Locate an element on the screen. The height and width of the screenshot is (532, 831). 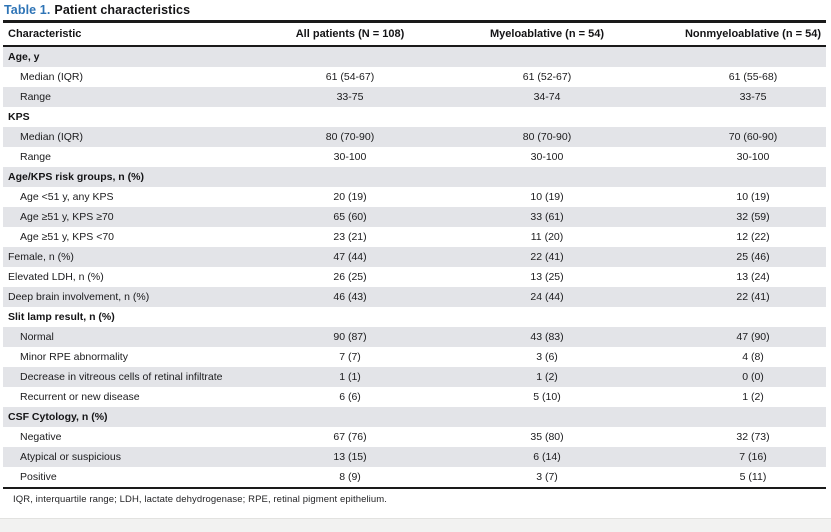
cell-all-patients: 7 (7) is located at coordinates (350, 357).